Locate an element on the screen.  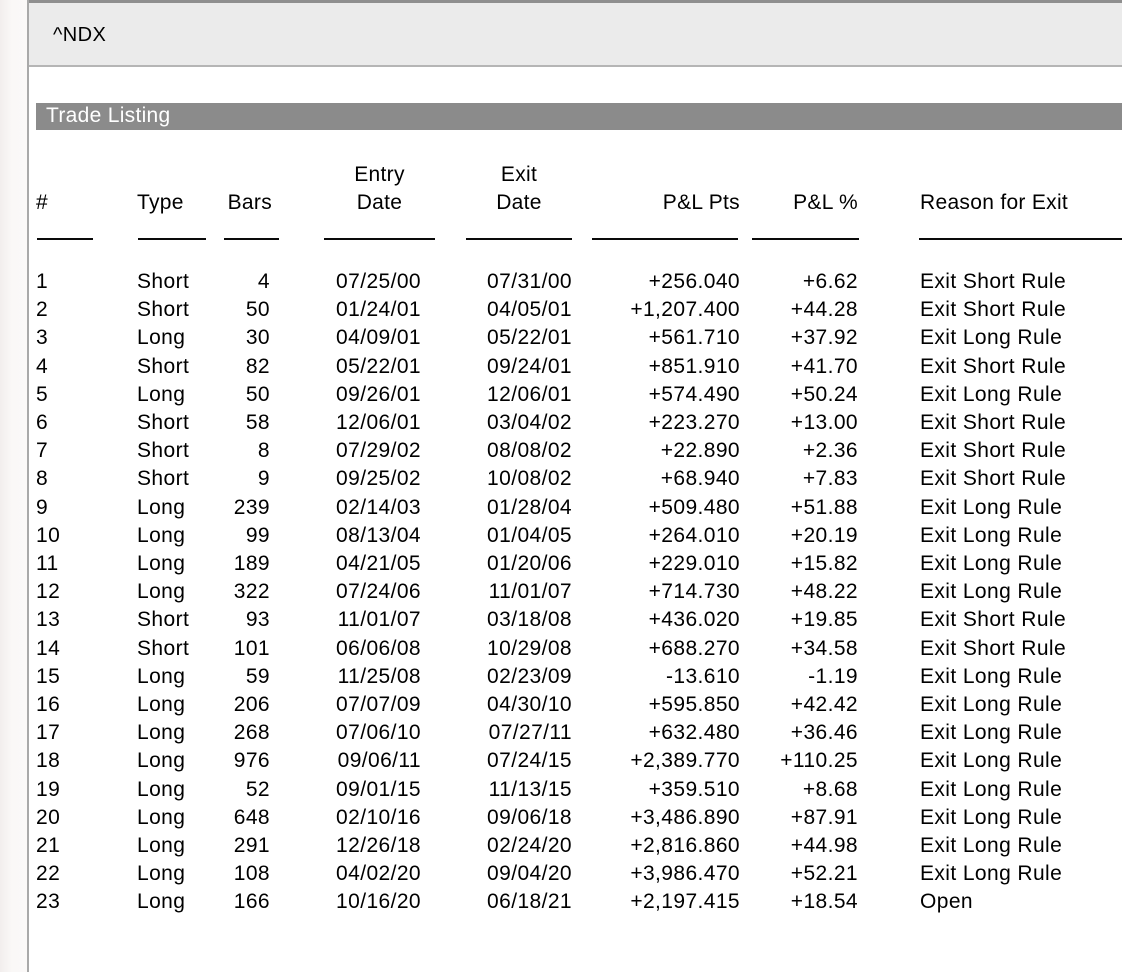
cell-entry: 07/24/06 is located at coordinates (378, 592).